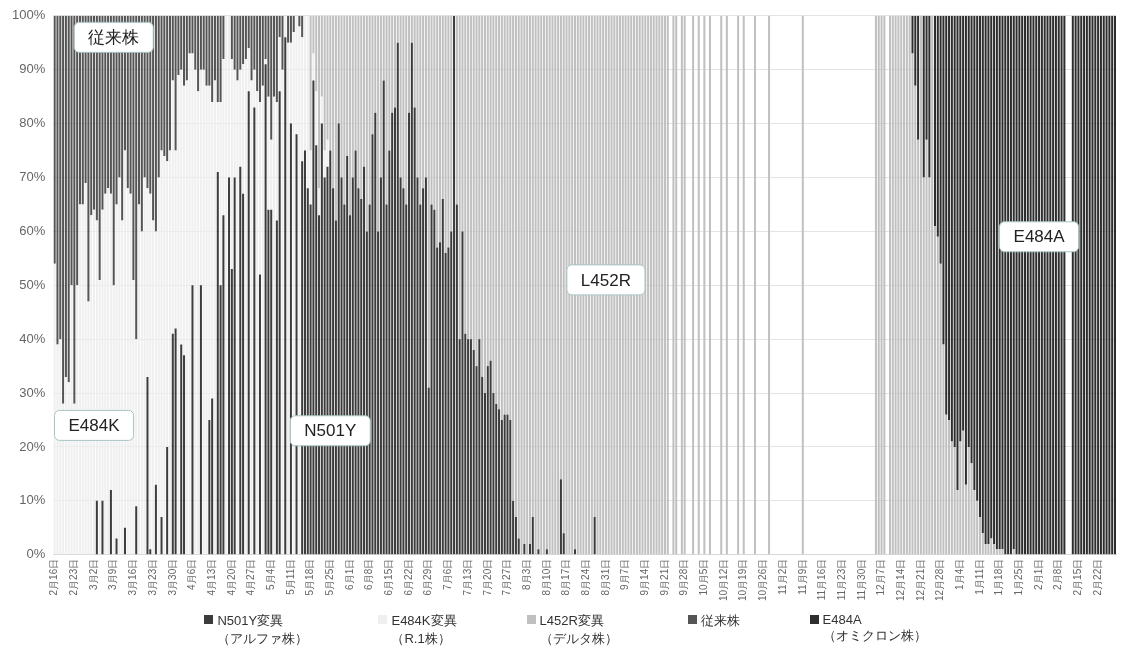 The image size is (1131, 659). Describe the element at coordinates (310, 577) in the screenshot. I see `x-tick-label: 5月18日` at that location.